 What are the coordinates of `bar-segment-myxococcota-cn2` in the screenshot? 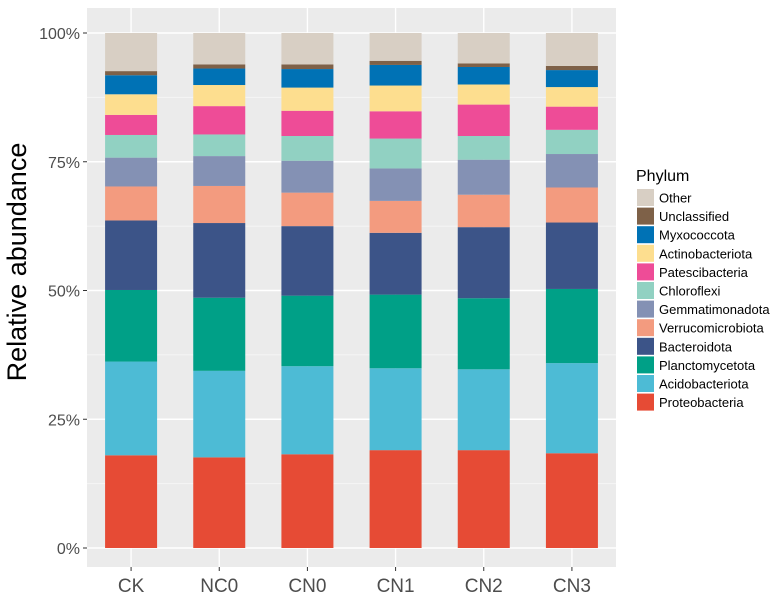 It's located at (483, 75).